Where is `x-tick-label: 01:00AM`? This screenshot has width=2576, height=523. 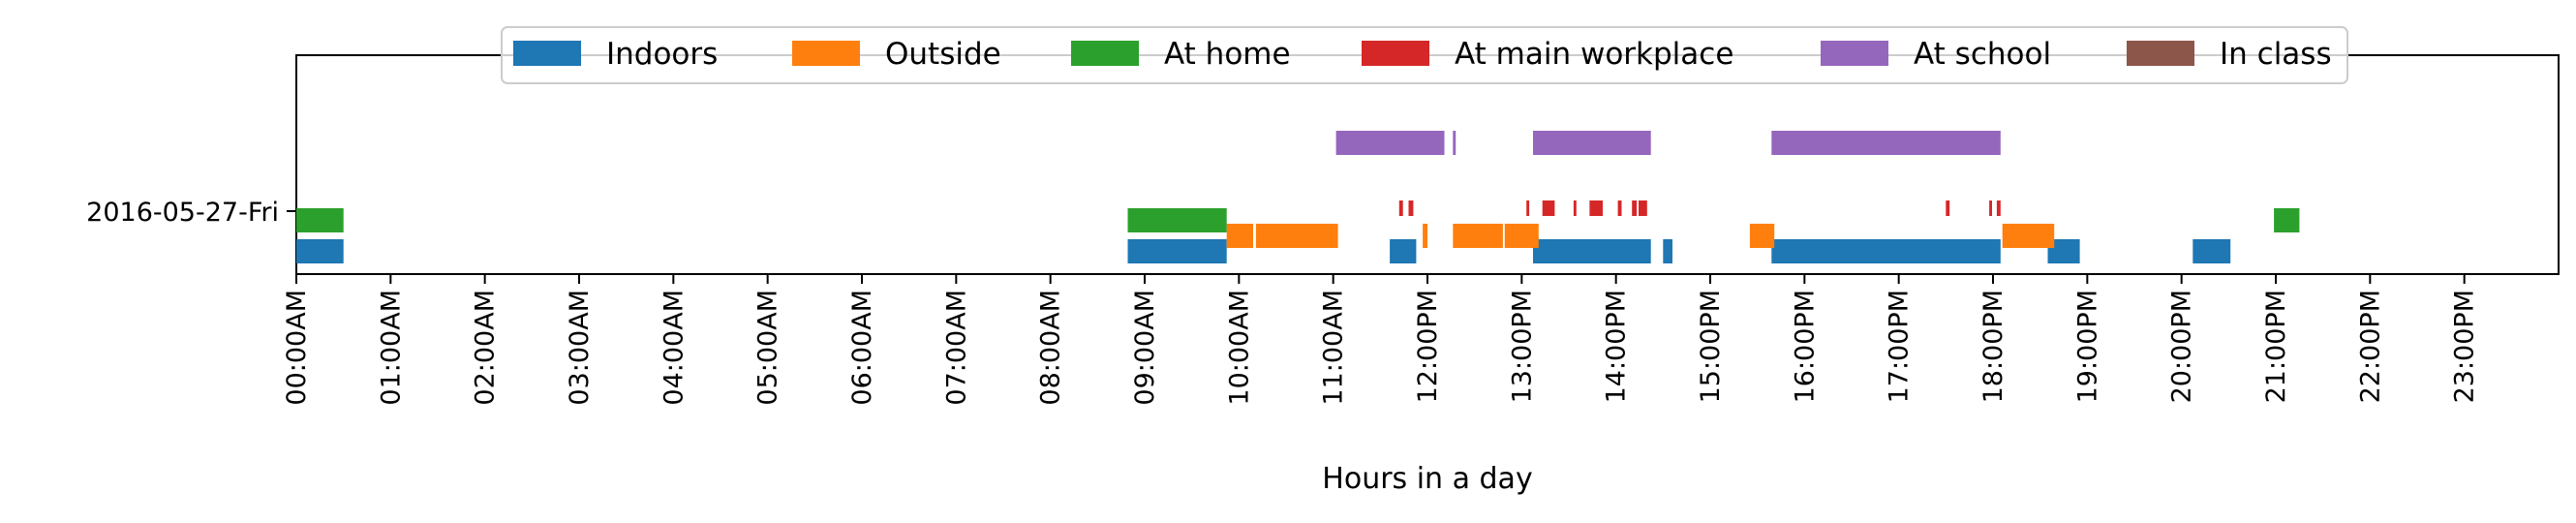 x-tick-label: 01:00AM is located at coordinates (391, 348).